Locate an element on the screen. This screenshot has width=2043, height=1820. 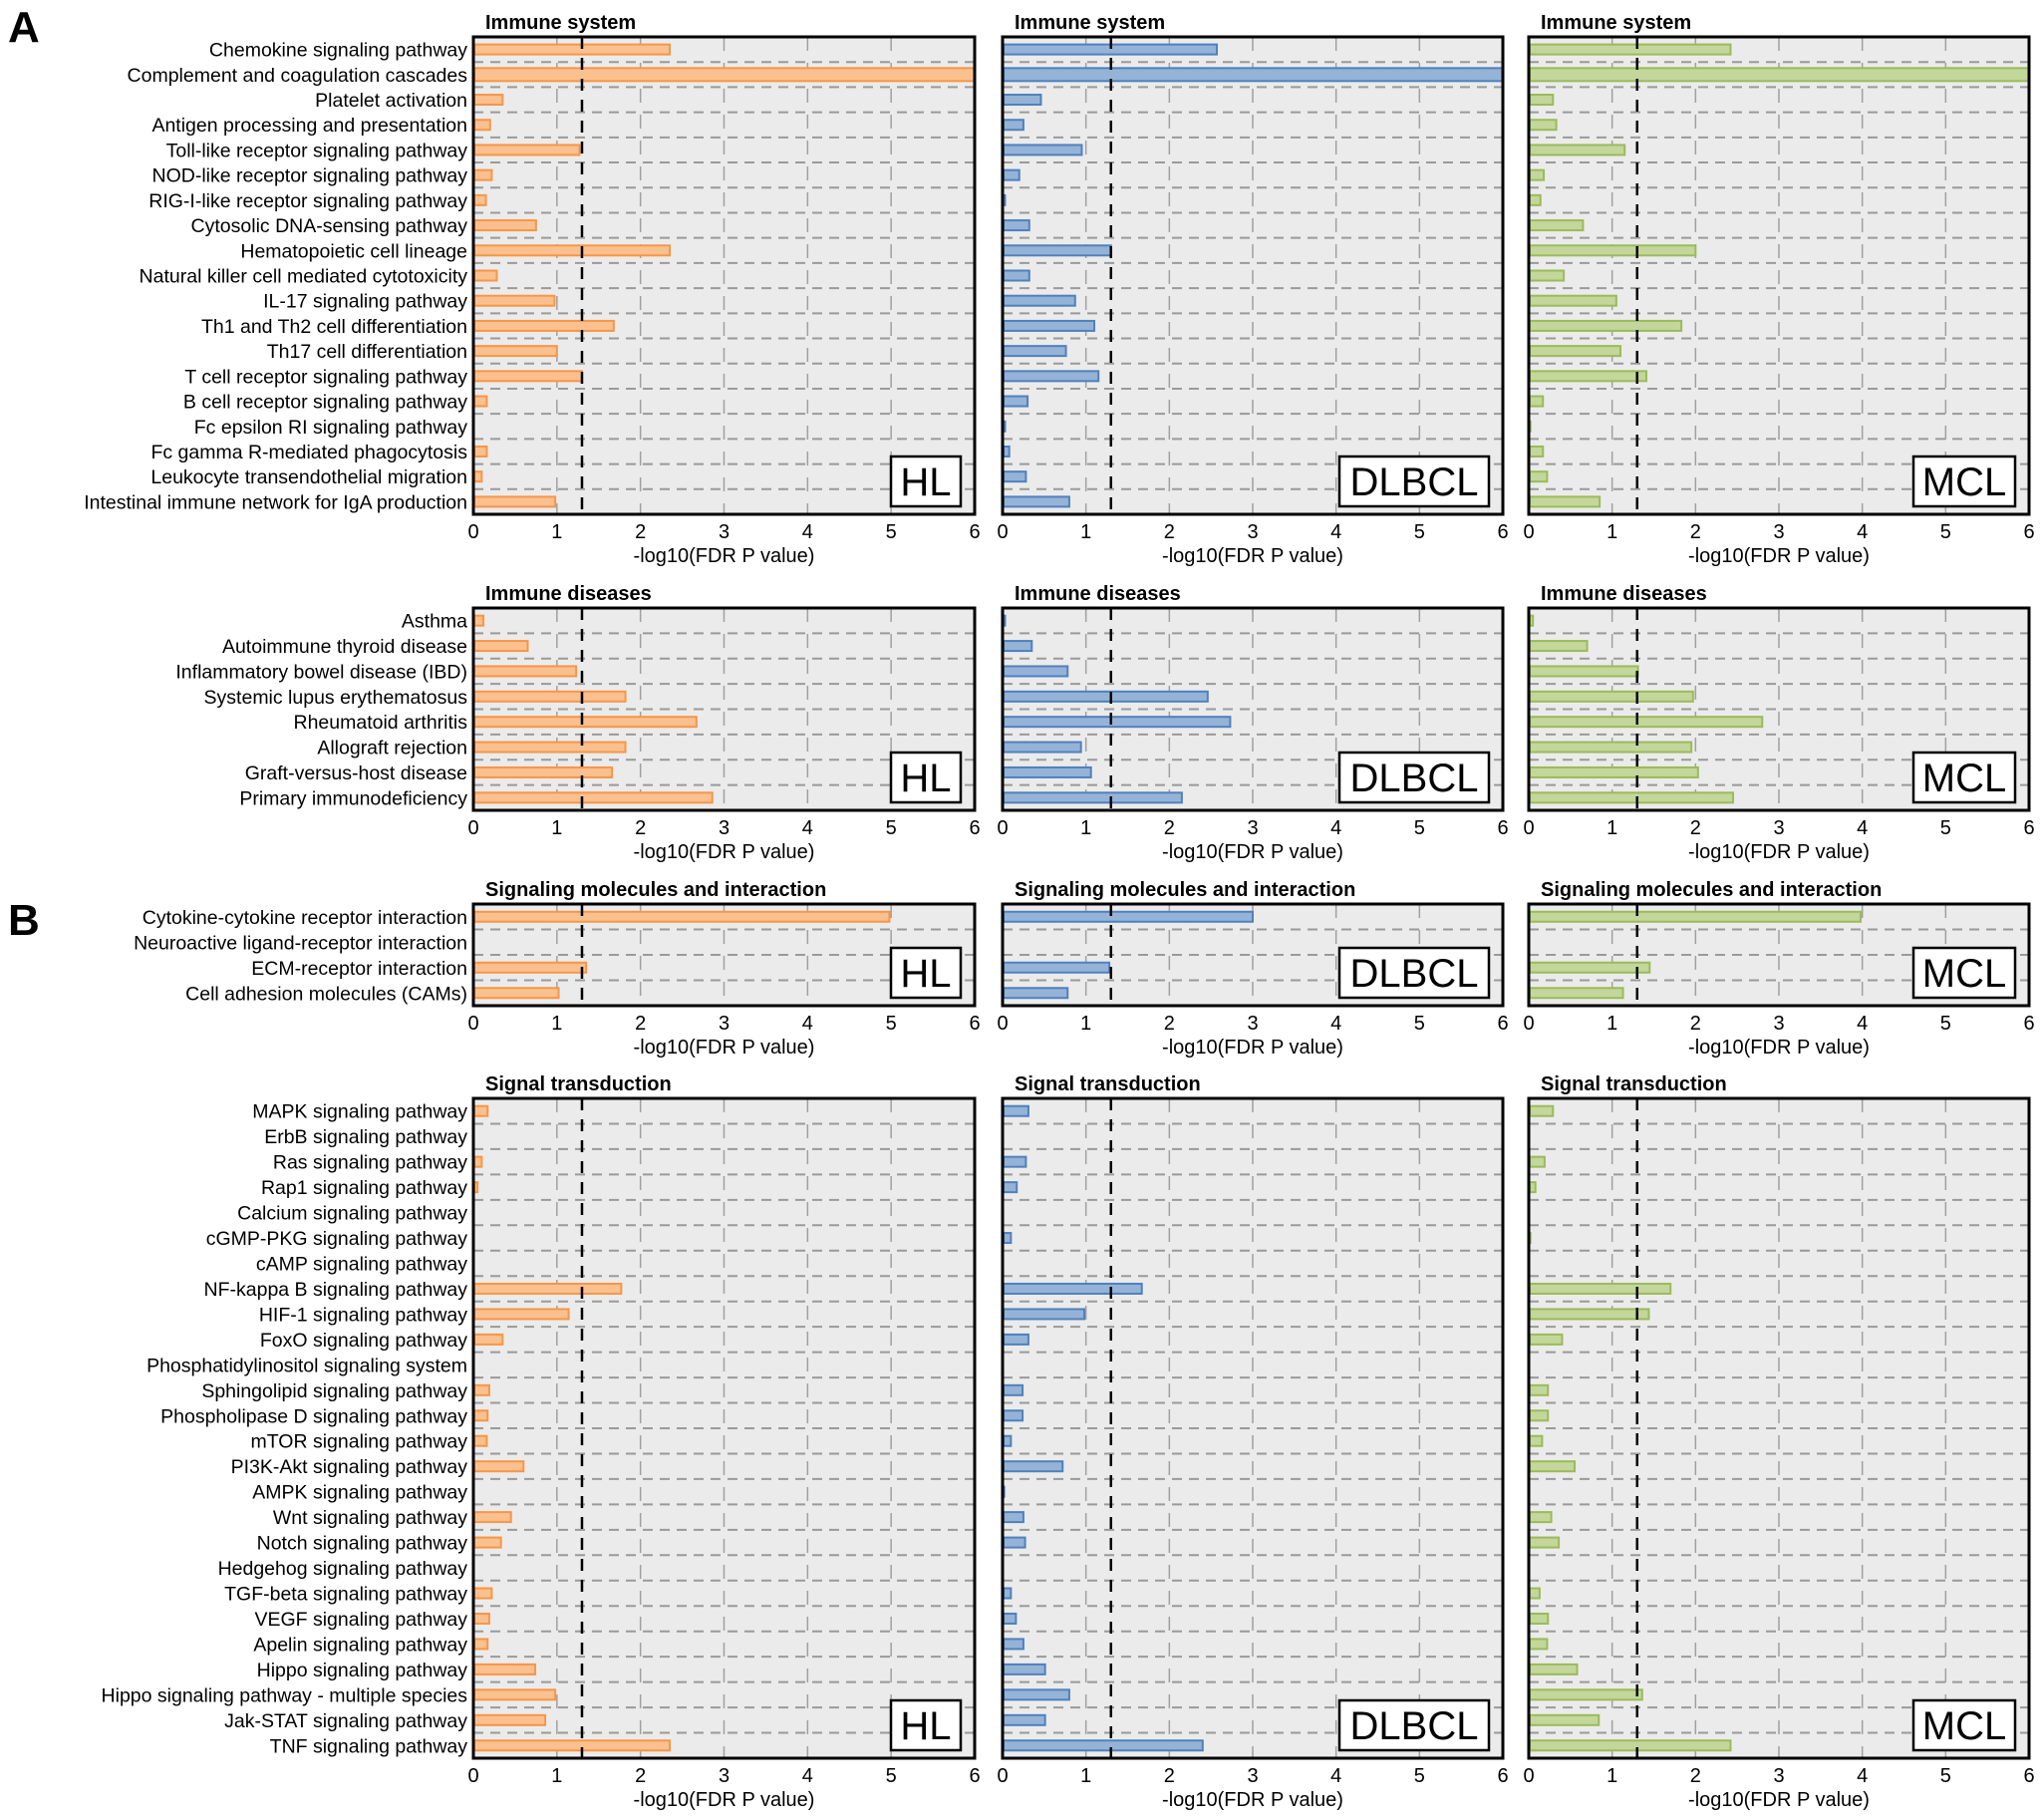
category-label: ErbB signaling pathway is located at coordinates (365, 1137).